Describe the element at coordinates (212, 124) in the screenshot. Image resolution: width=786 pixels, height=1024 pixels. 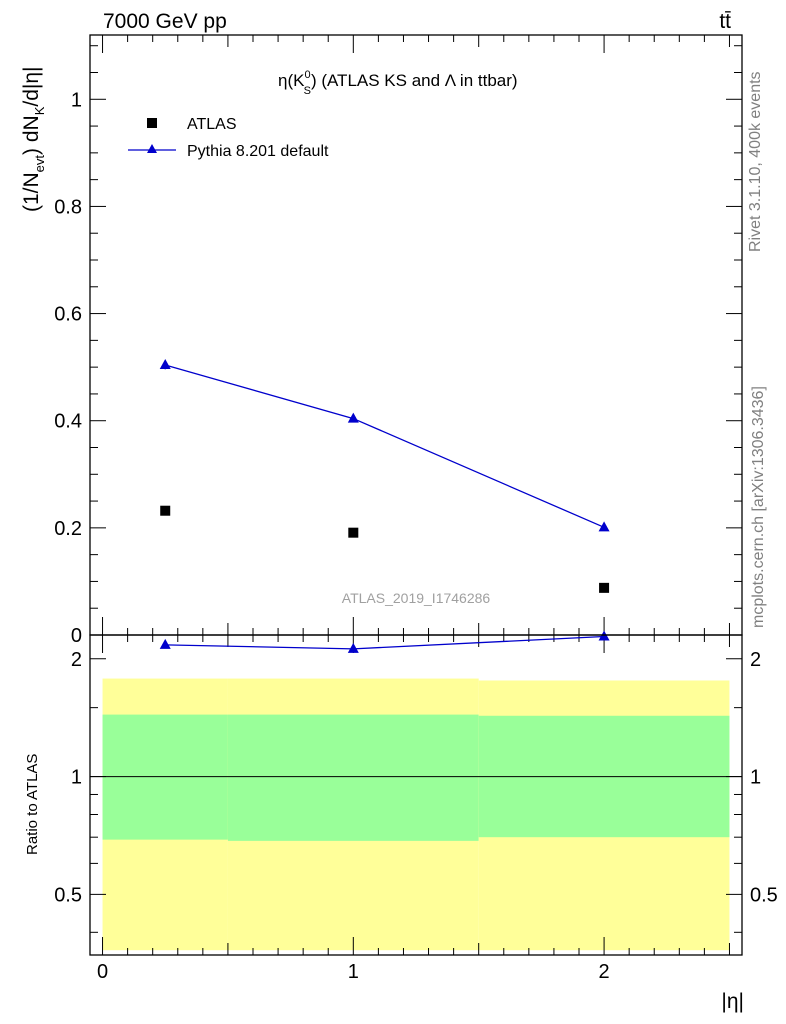
I see `legend-atlas-label: ATLAS` at that location.